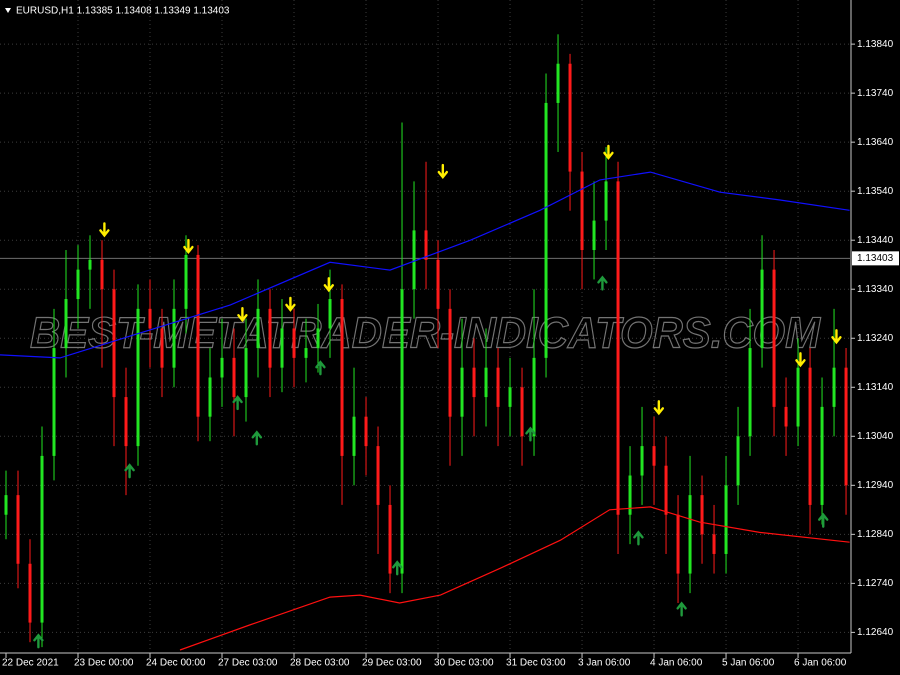  Describe the element at coordinates (748, 663) in the screenshot. I see `x-tick-label: 5 Jan 06:00` at that location.